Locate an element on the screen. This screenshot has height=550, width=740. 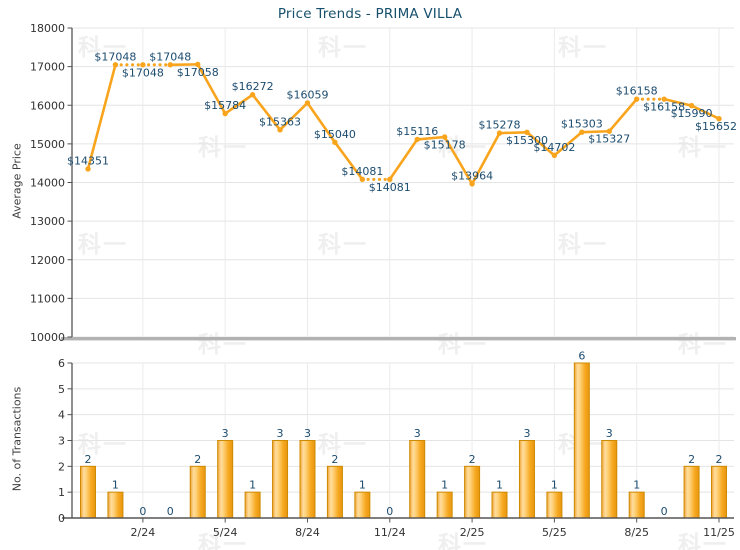
price-chart-baseline is located at coordinates (398, 339).